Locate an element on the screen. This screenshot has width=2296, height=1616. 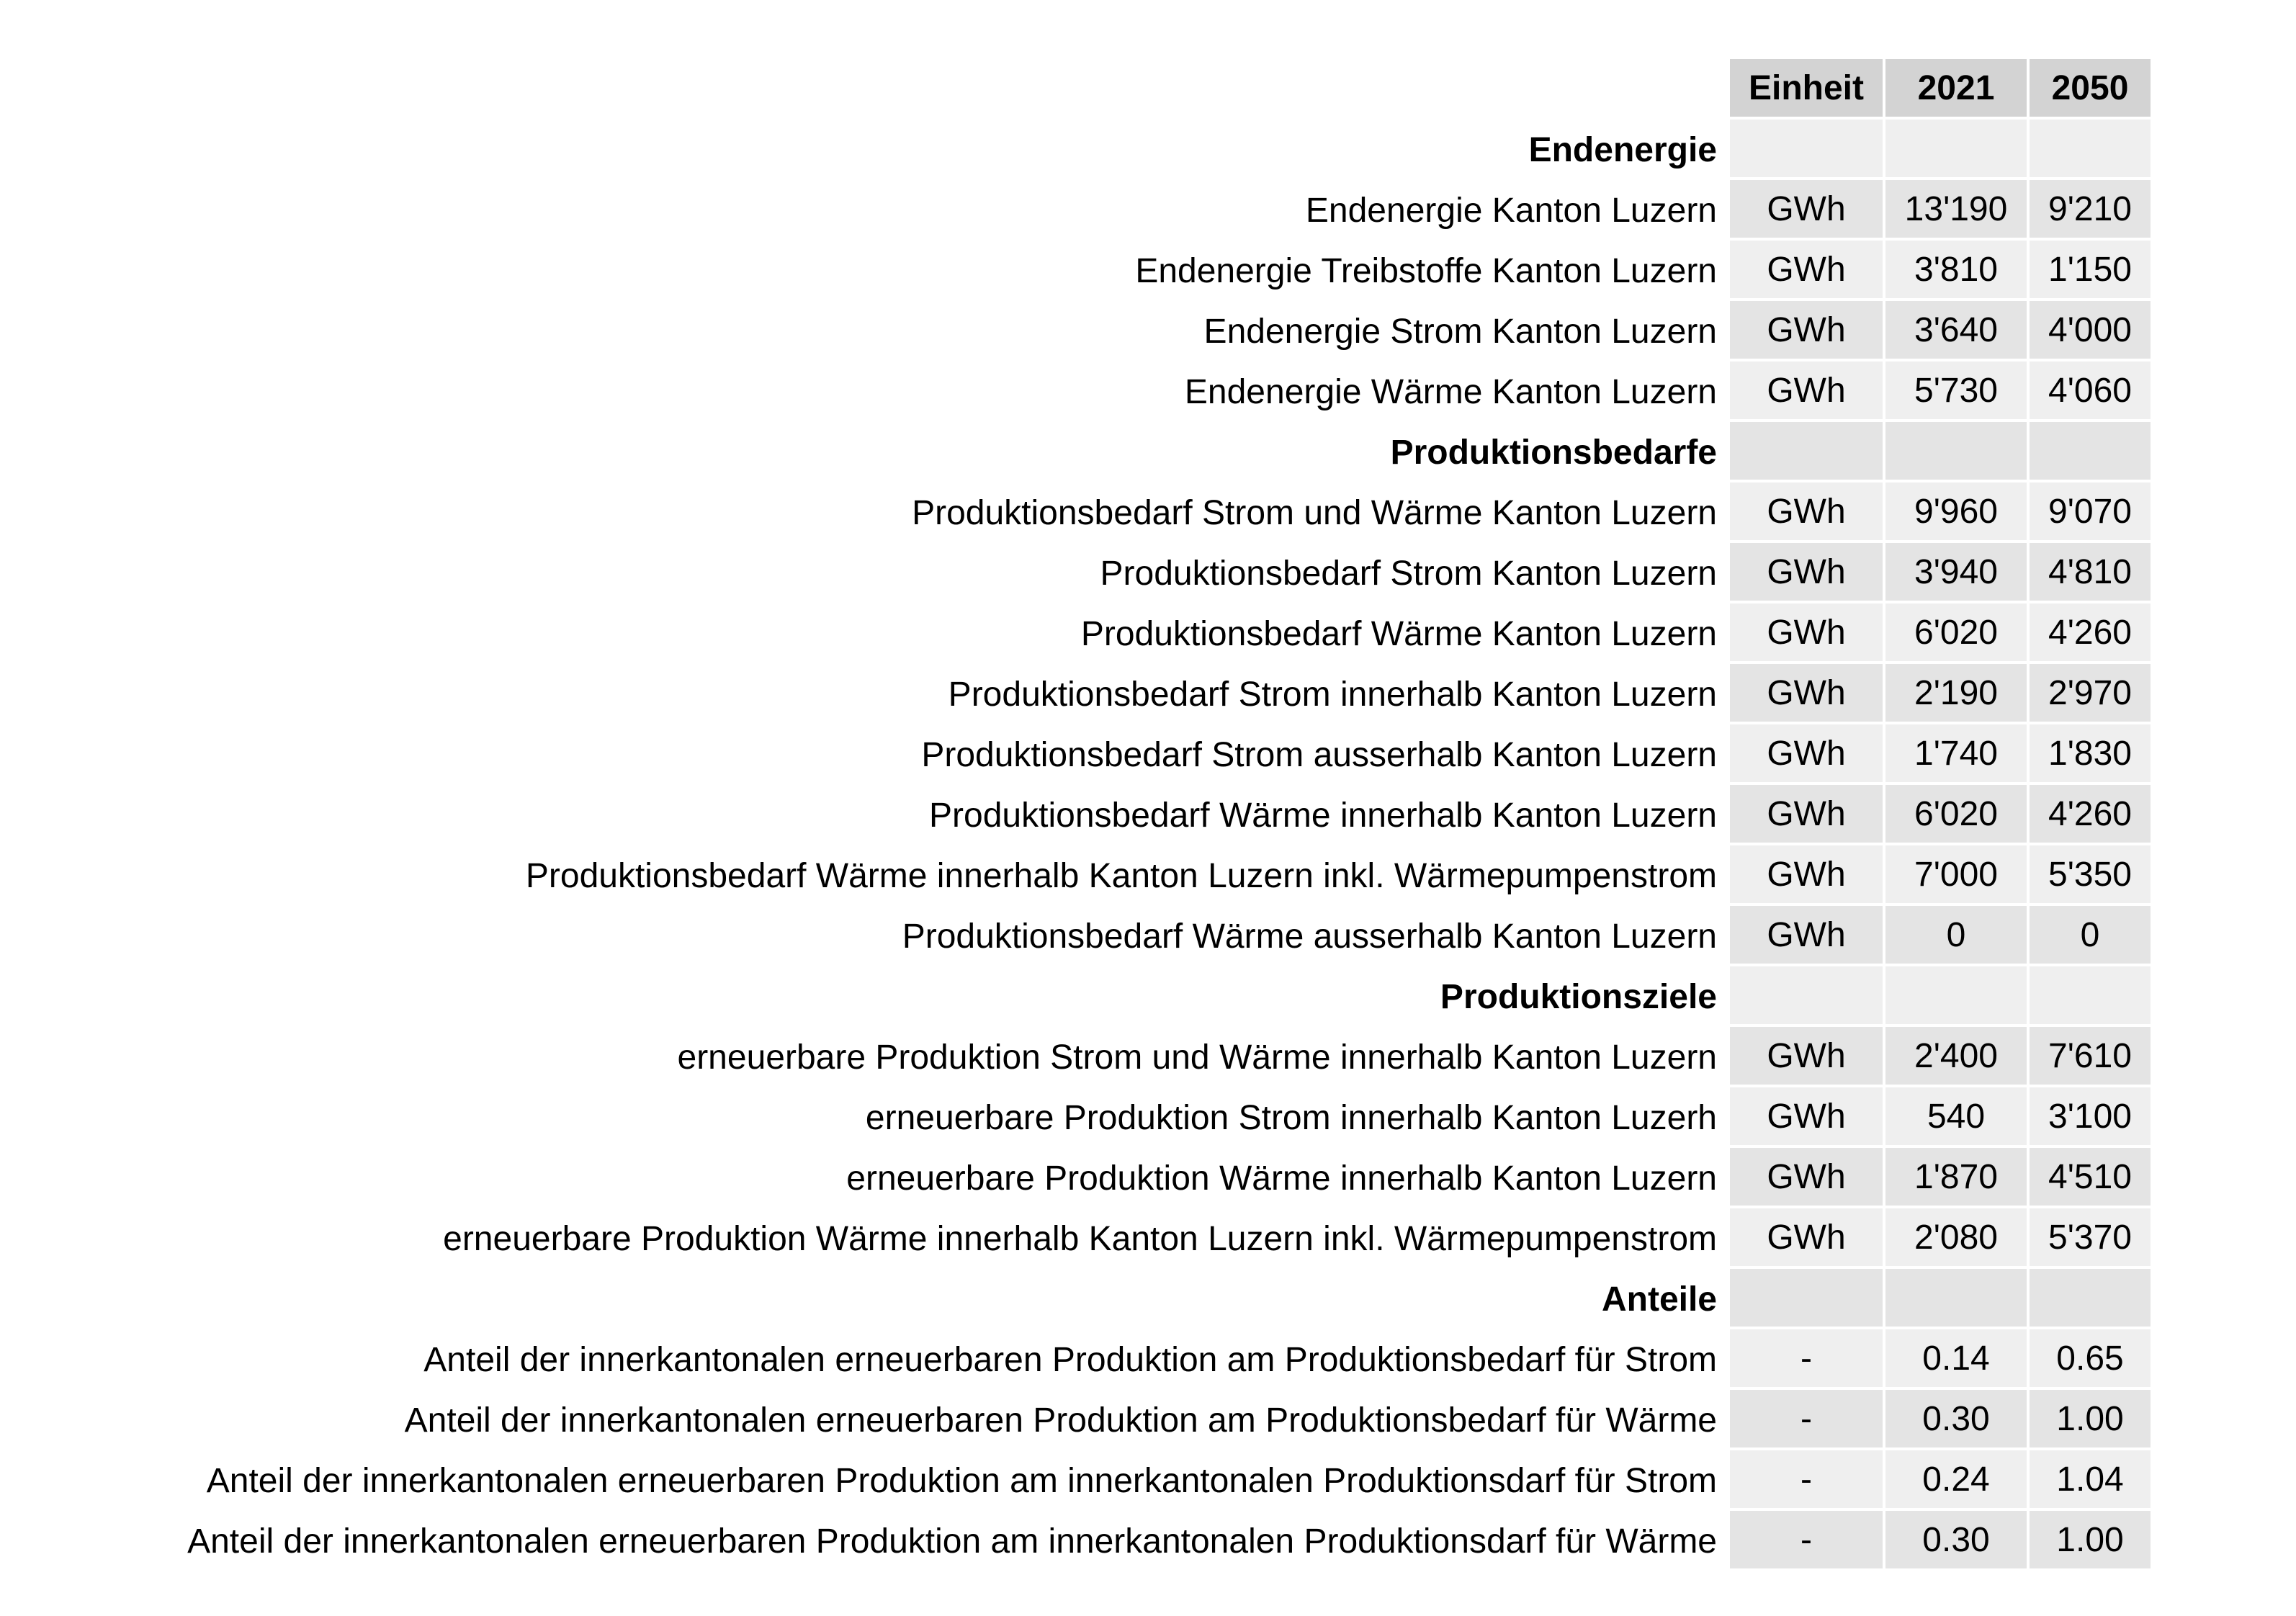
value-cell-2021: 9'960 is located at coordinates (1956, 512).